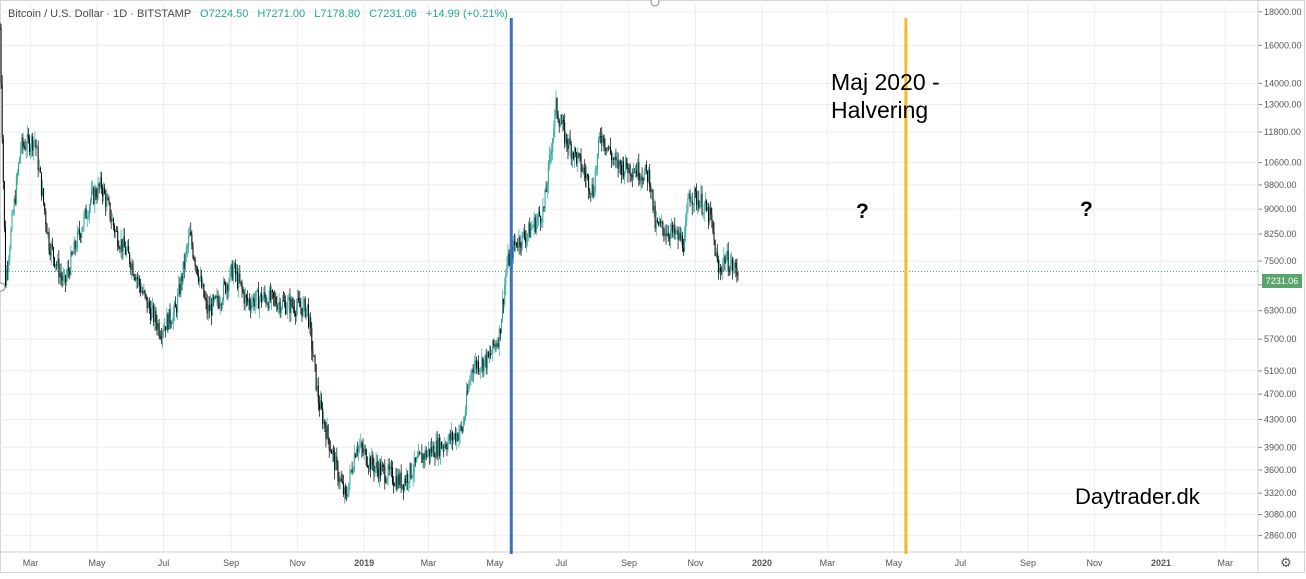 The height and width of the screenshot is (579, 1306). I want to click on change-value: +14.99 (+0.21%), so click(466, 14).